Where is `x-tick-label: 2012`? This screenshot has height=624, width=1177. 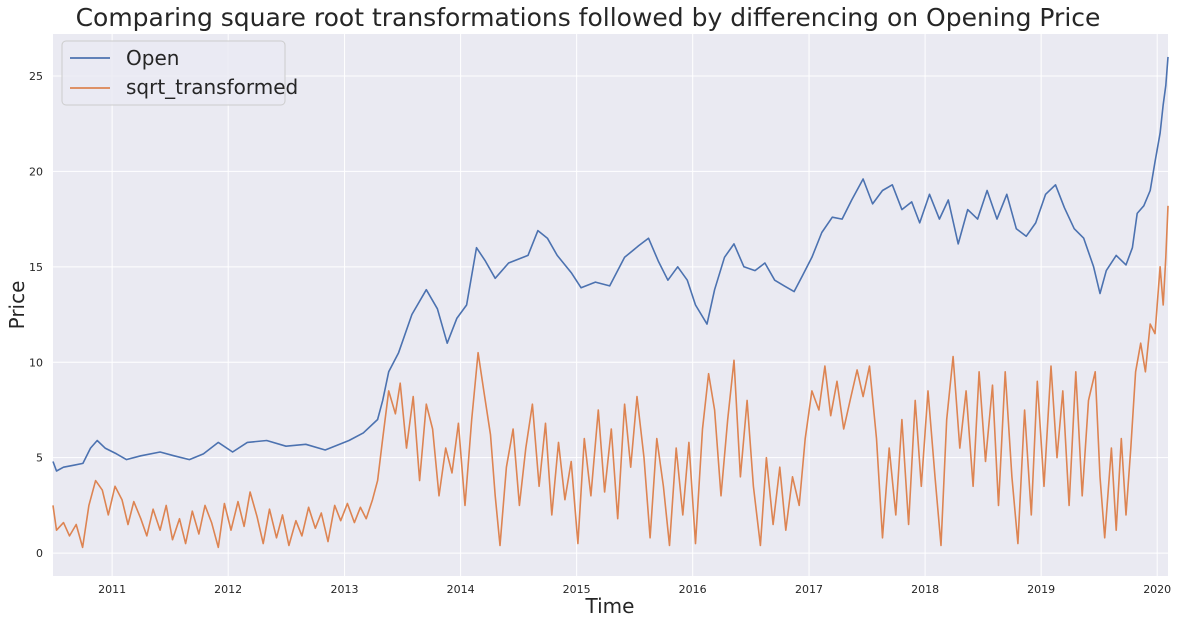 x-tick-label: 2012 is located at coordinates (228, 589).